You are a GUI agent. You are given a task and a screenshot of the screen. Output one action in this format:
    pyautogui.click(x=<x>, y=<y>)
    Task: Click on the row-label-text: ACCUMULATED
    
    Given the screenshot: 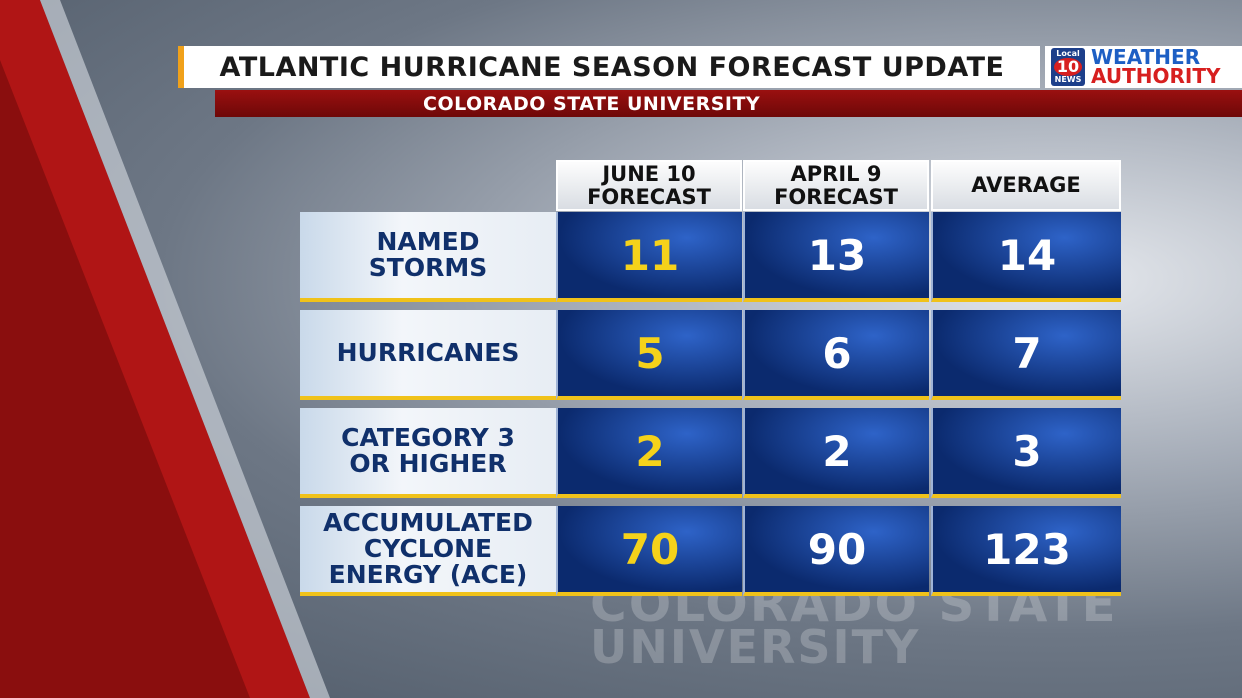 What is the action you would take?
    pyautogui.click(x=428, y=522)
    